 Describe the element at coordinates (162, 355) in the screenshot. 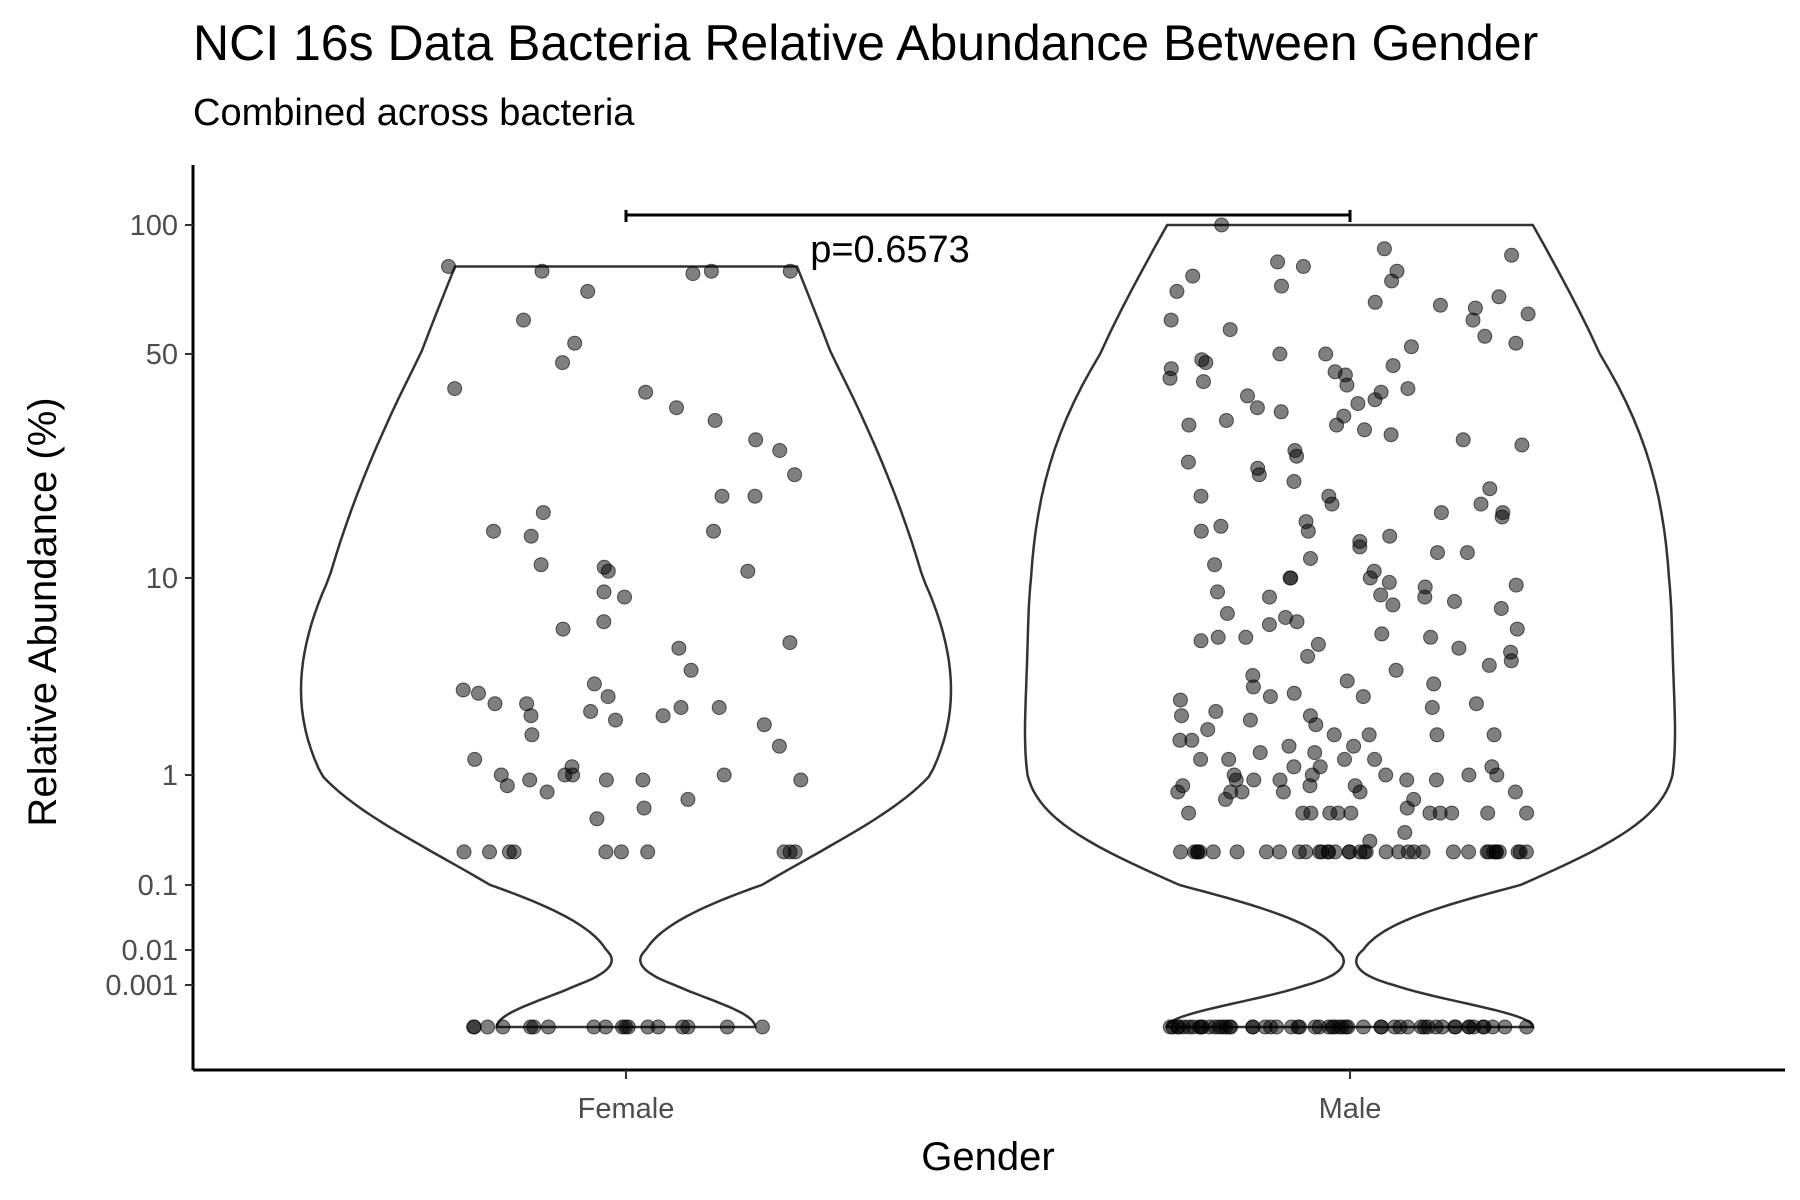

I see `y-tick-label: 50` at that location.